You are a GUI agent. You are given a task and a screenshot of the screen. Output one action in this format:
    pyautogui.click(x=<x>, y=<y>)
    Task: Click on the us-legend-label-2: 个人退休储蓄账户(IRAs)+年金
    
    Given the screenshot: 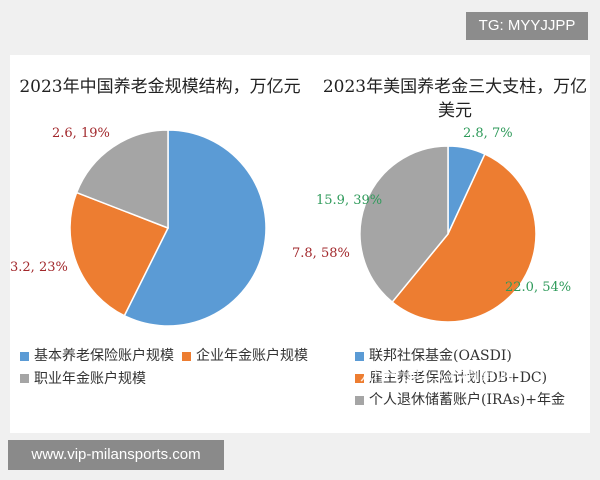 What is the action you would take?
    pyautogui.click(x=467, y=400)
    